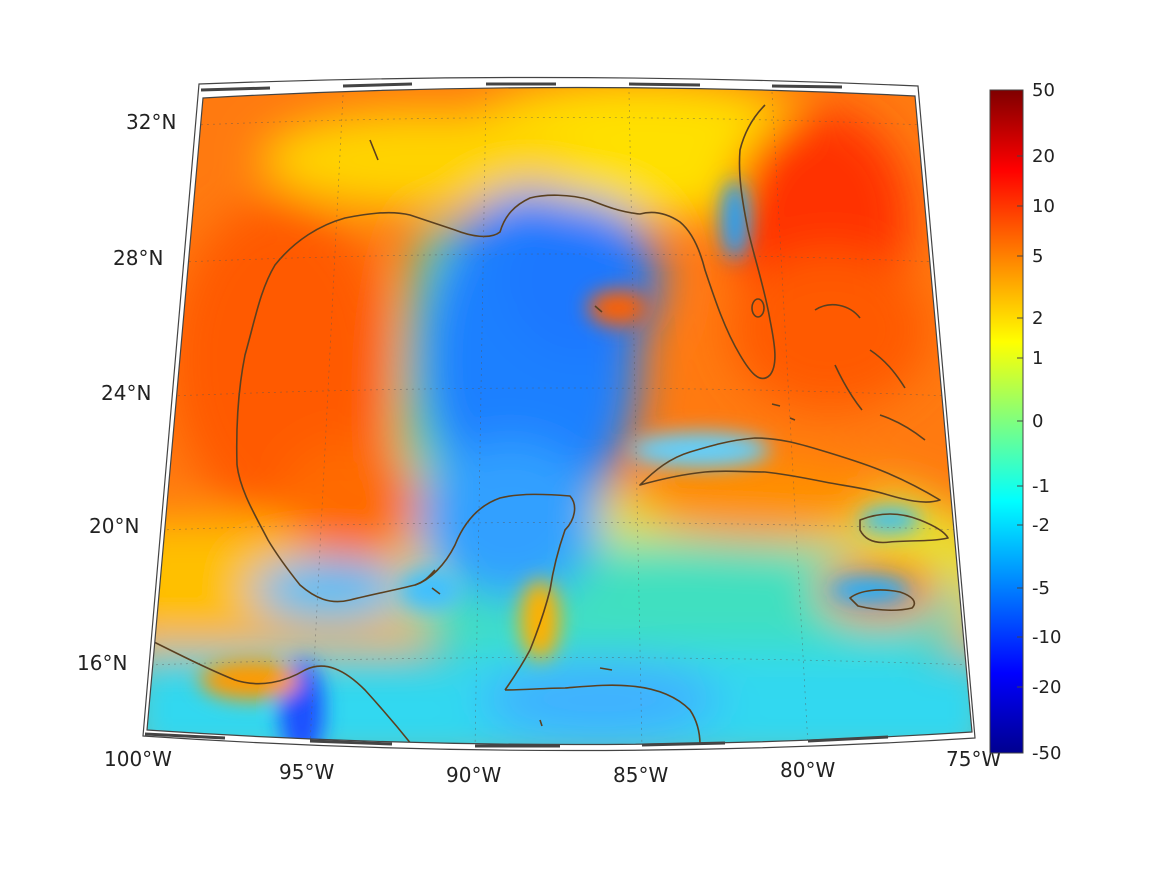  What do you see at coordinates (870, 372) in the screenshot?
I see `coastline-bahamas` at bounding box center [870, 372].